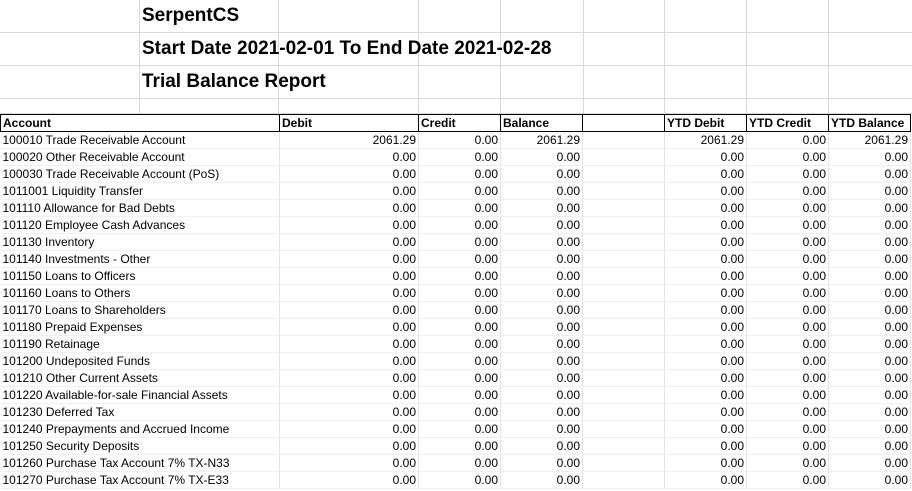  What do you see at coordinates (140, 463) in the screenshot?
I see `cell-account: 101260 Purchase Tax Account 7% TX-N33` at bounding box center [140, 463].